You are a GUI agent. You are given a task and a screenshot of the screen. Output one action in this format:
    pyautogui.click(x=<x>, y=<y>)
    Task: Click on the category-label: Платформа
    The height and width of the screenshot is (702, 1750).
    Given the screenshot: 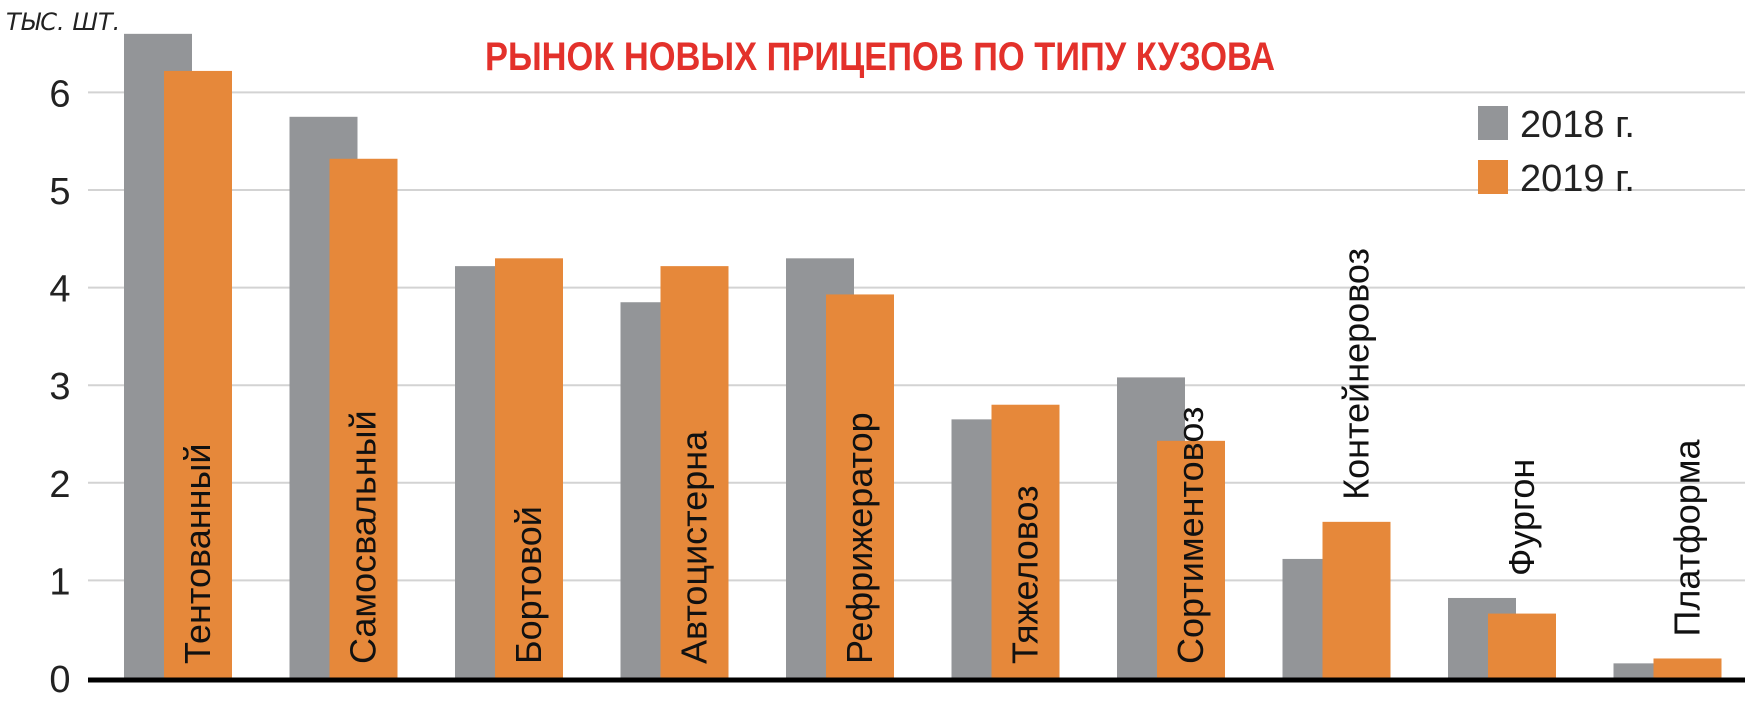 What is the action you would take?
    pyautogui.click(x=1687, y=537)
    